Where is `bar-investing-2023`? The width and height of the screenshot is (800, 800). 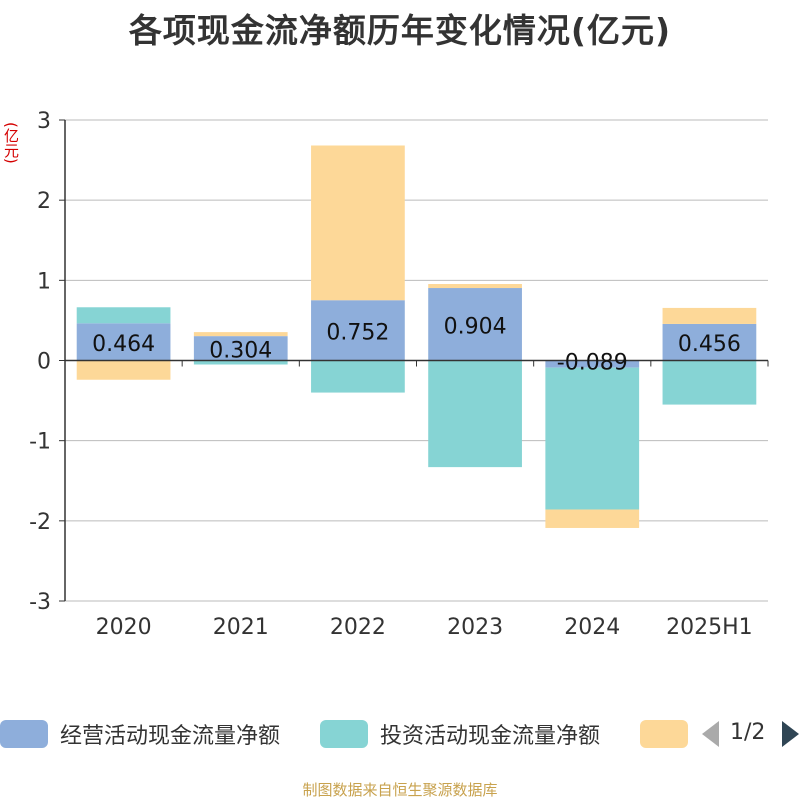 bar-investing-2023 is located at coordinates (475, 414).